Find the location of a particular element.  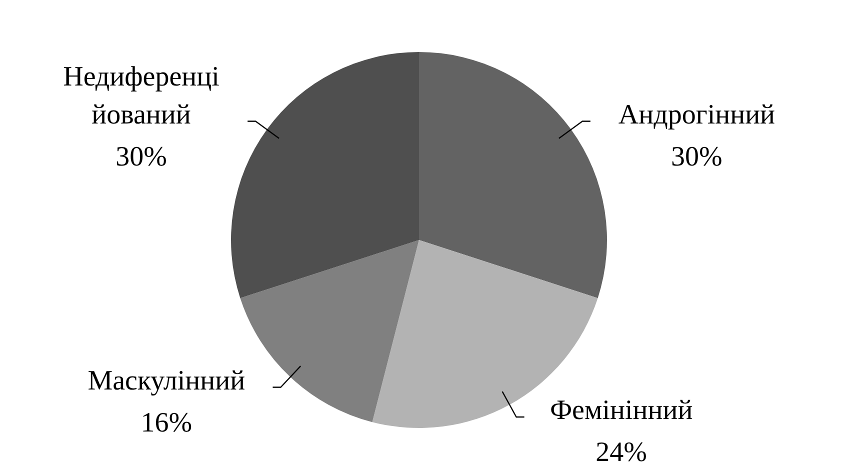

slice-label: Маскулінний is located at coordinates (167, 381).